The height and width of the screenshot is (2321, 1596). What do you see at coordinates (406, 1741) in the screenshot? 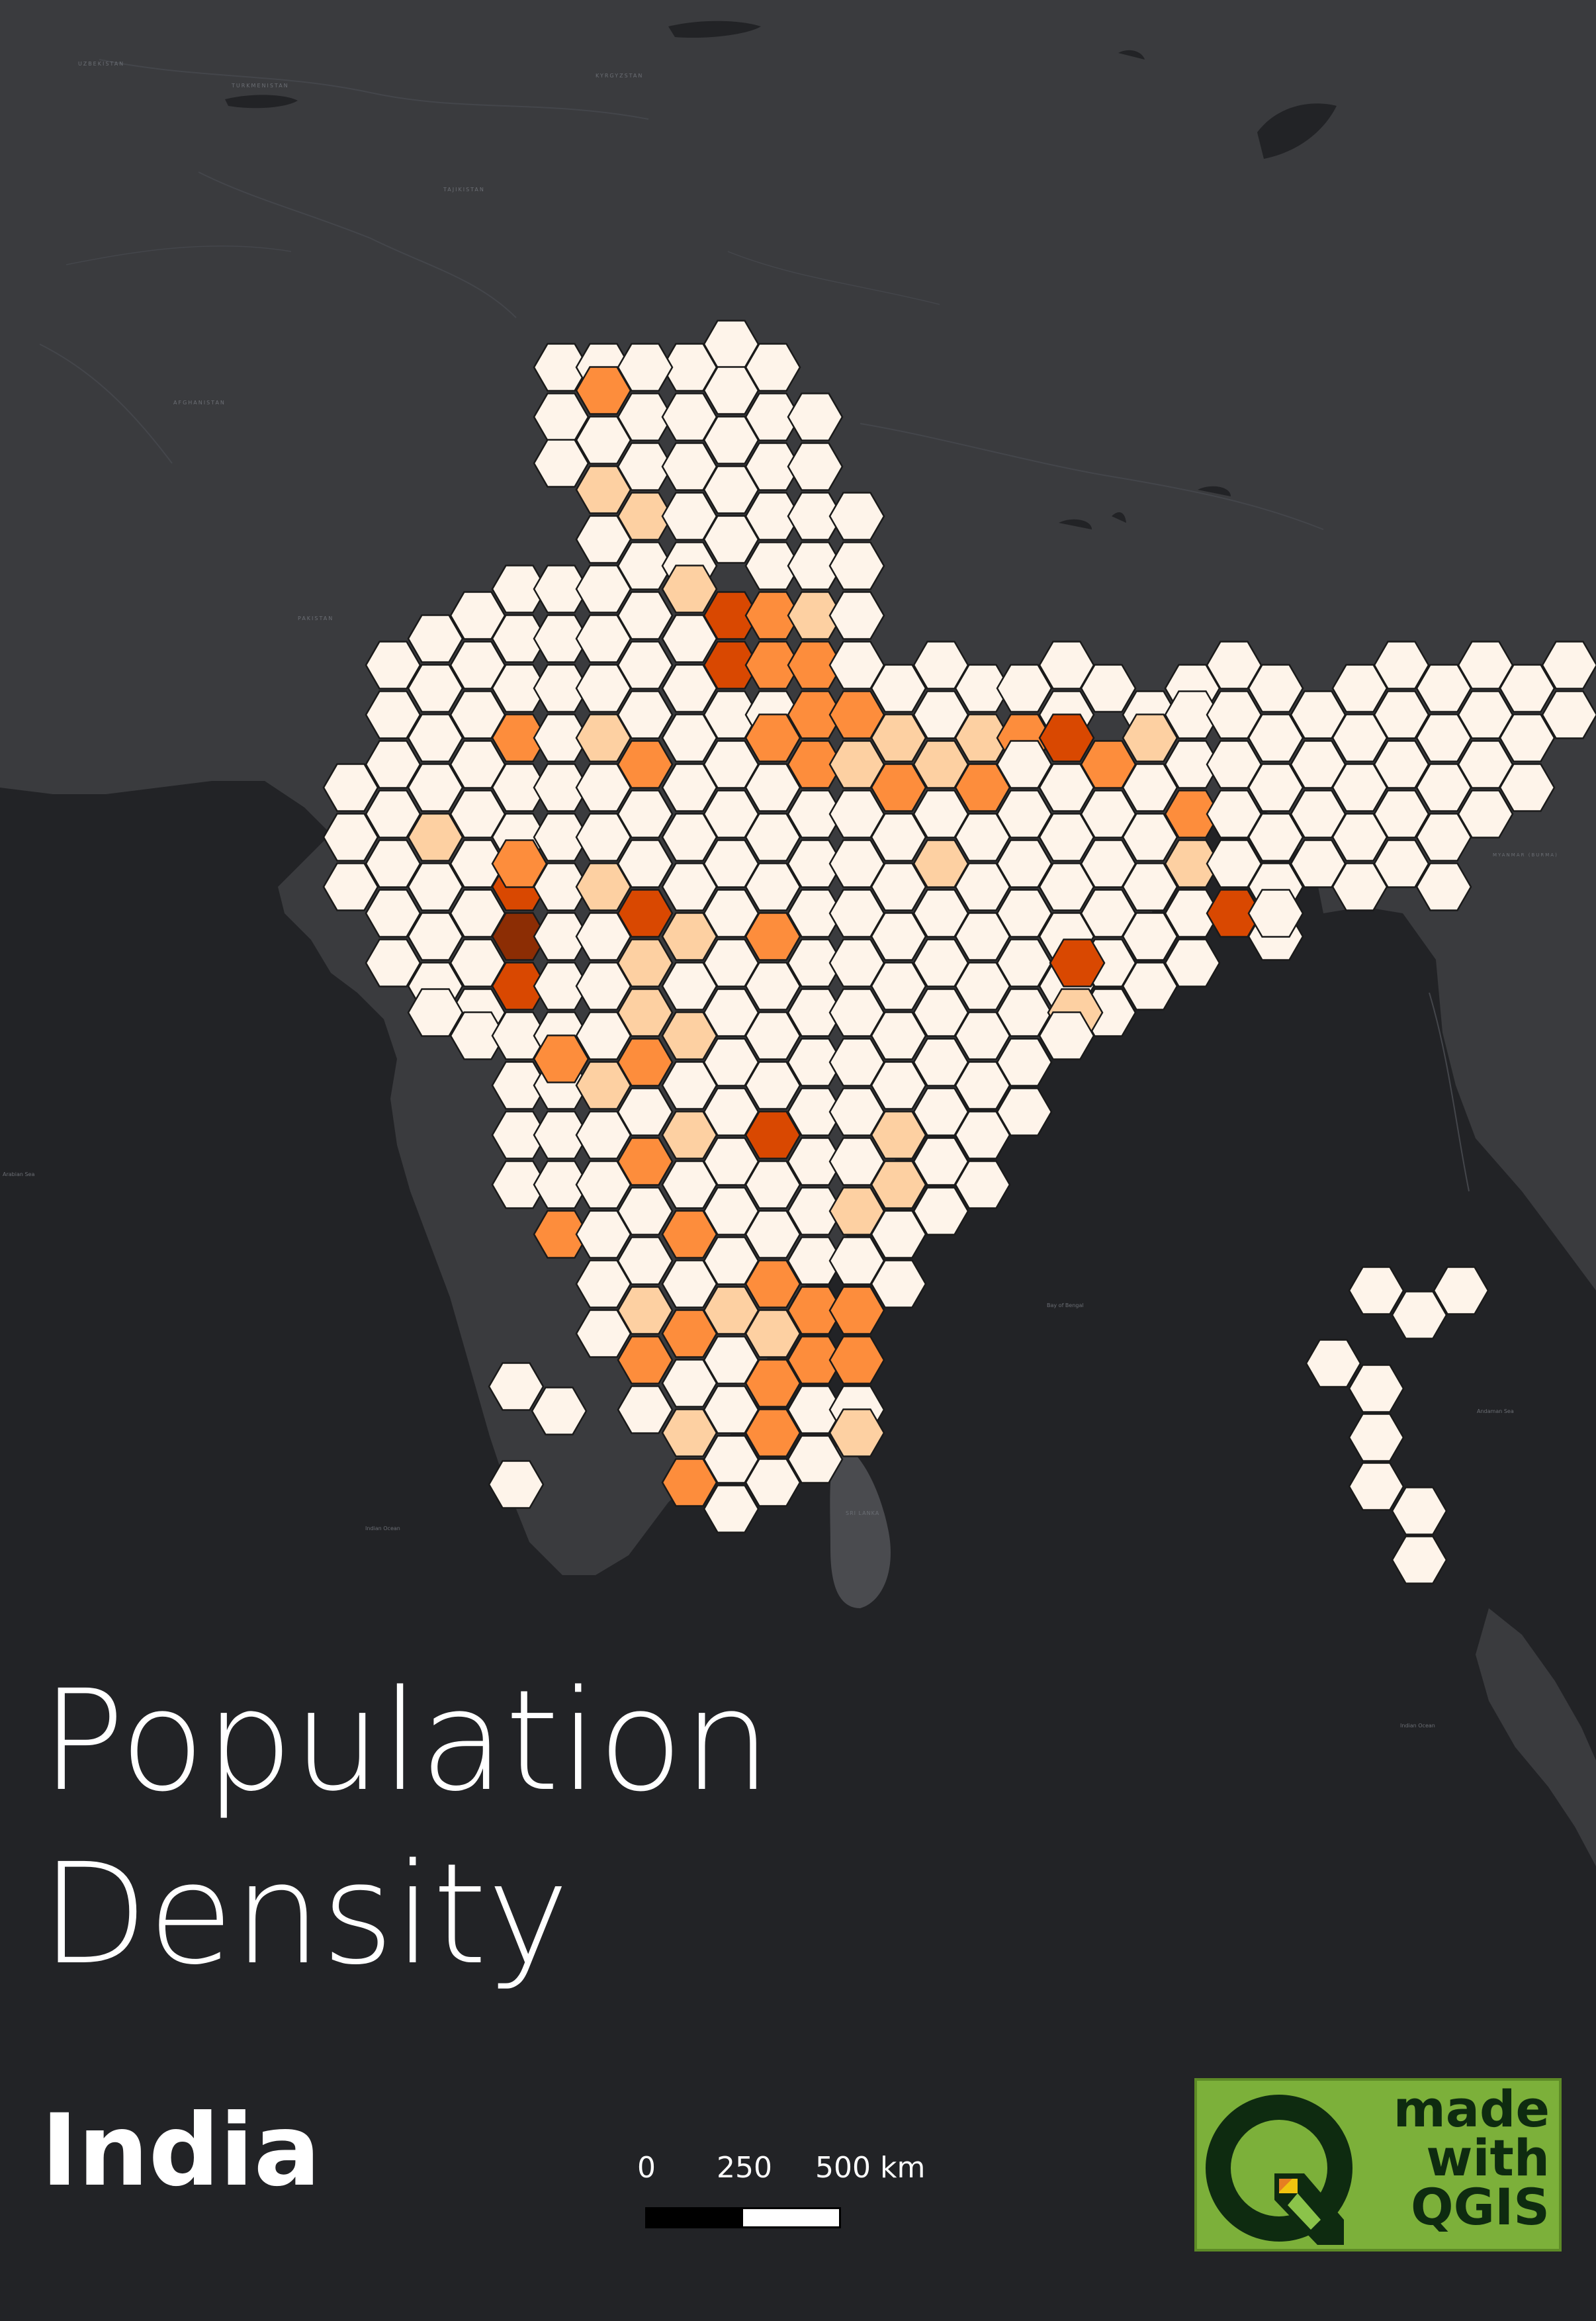
I see `map-title-line-1: Population` at bounding box center [406, 1741].